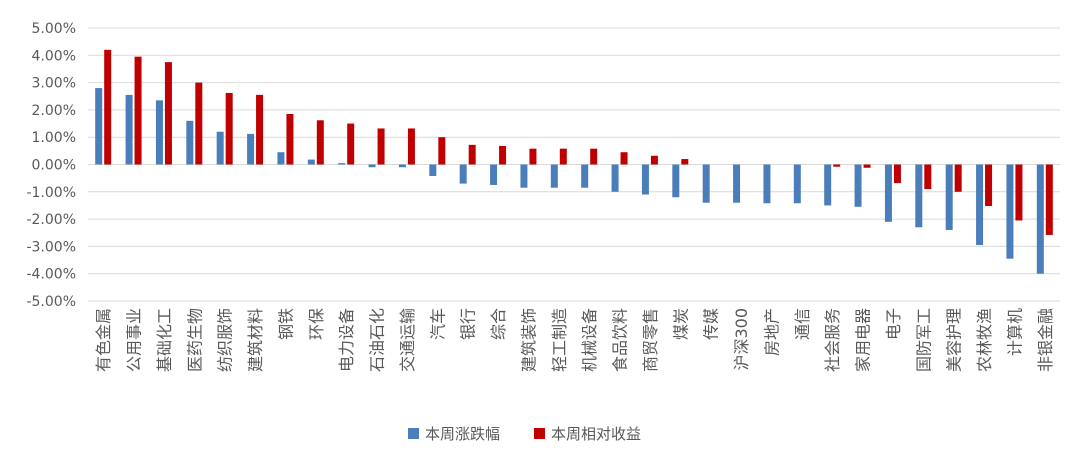 The width and height of the screenshot is (1080, 468). Describe the element at coordinates (771, 332) in the screenshot. I see `category-label: 房地产` at that location.